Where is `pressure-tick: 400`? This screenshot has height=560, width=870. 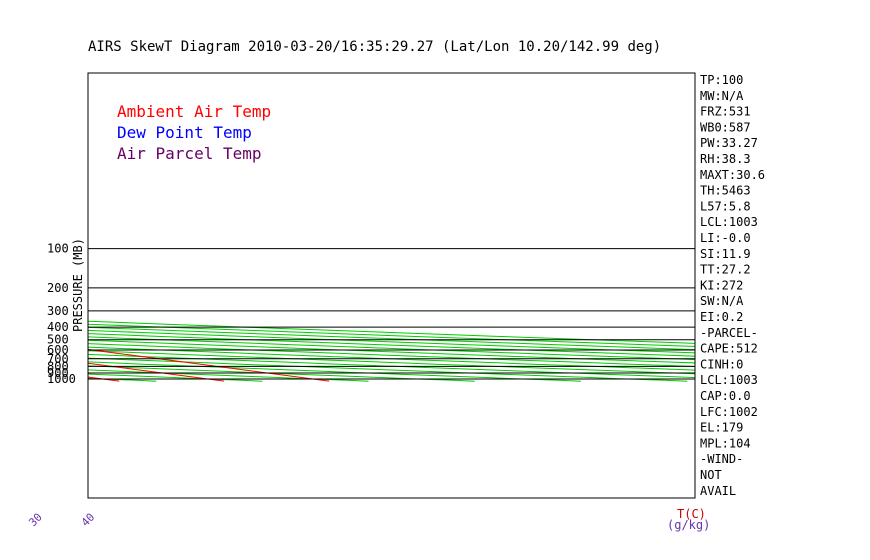 pressure-tick: 400 is located at coordinates (58, 327).